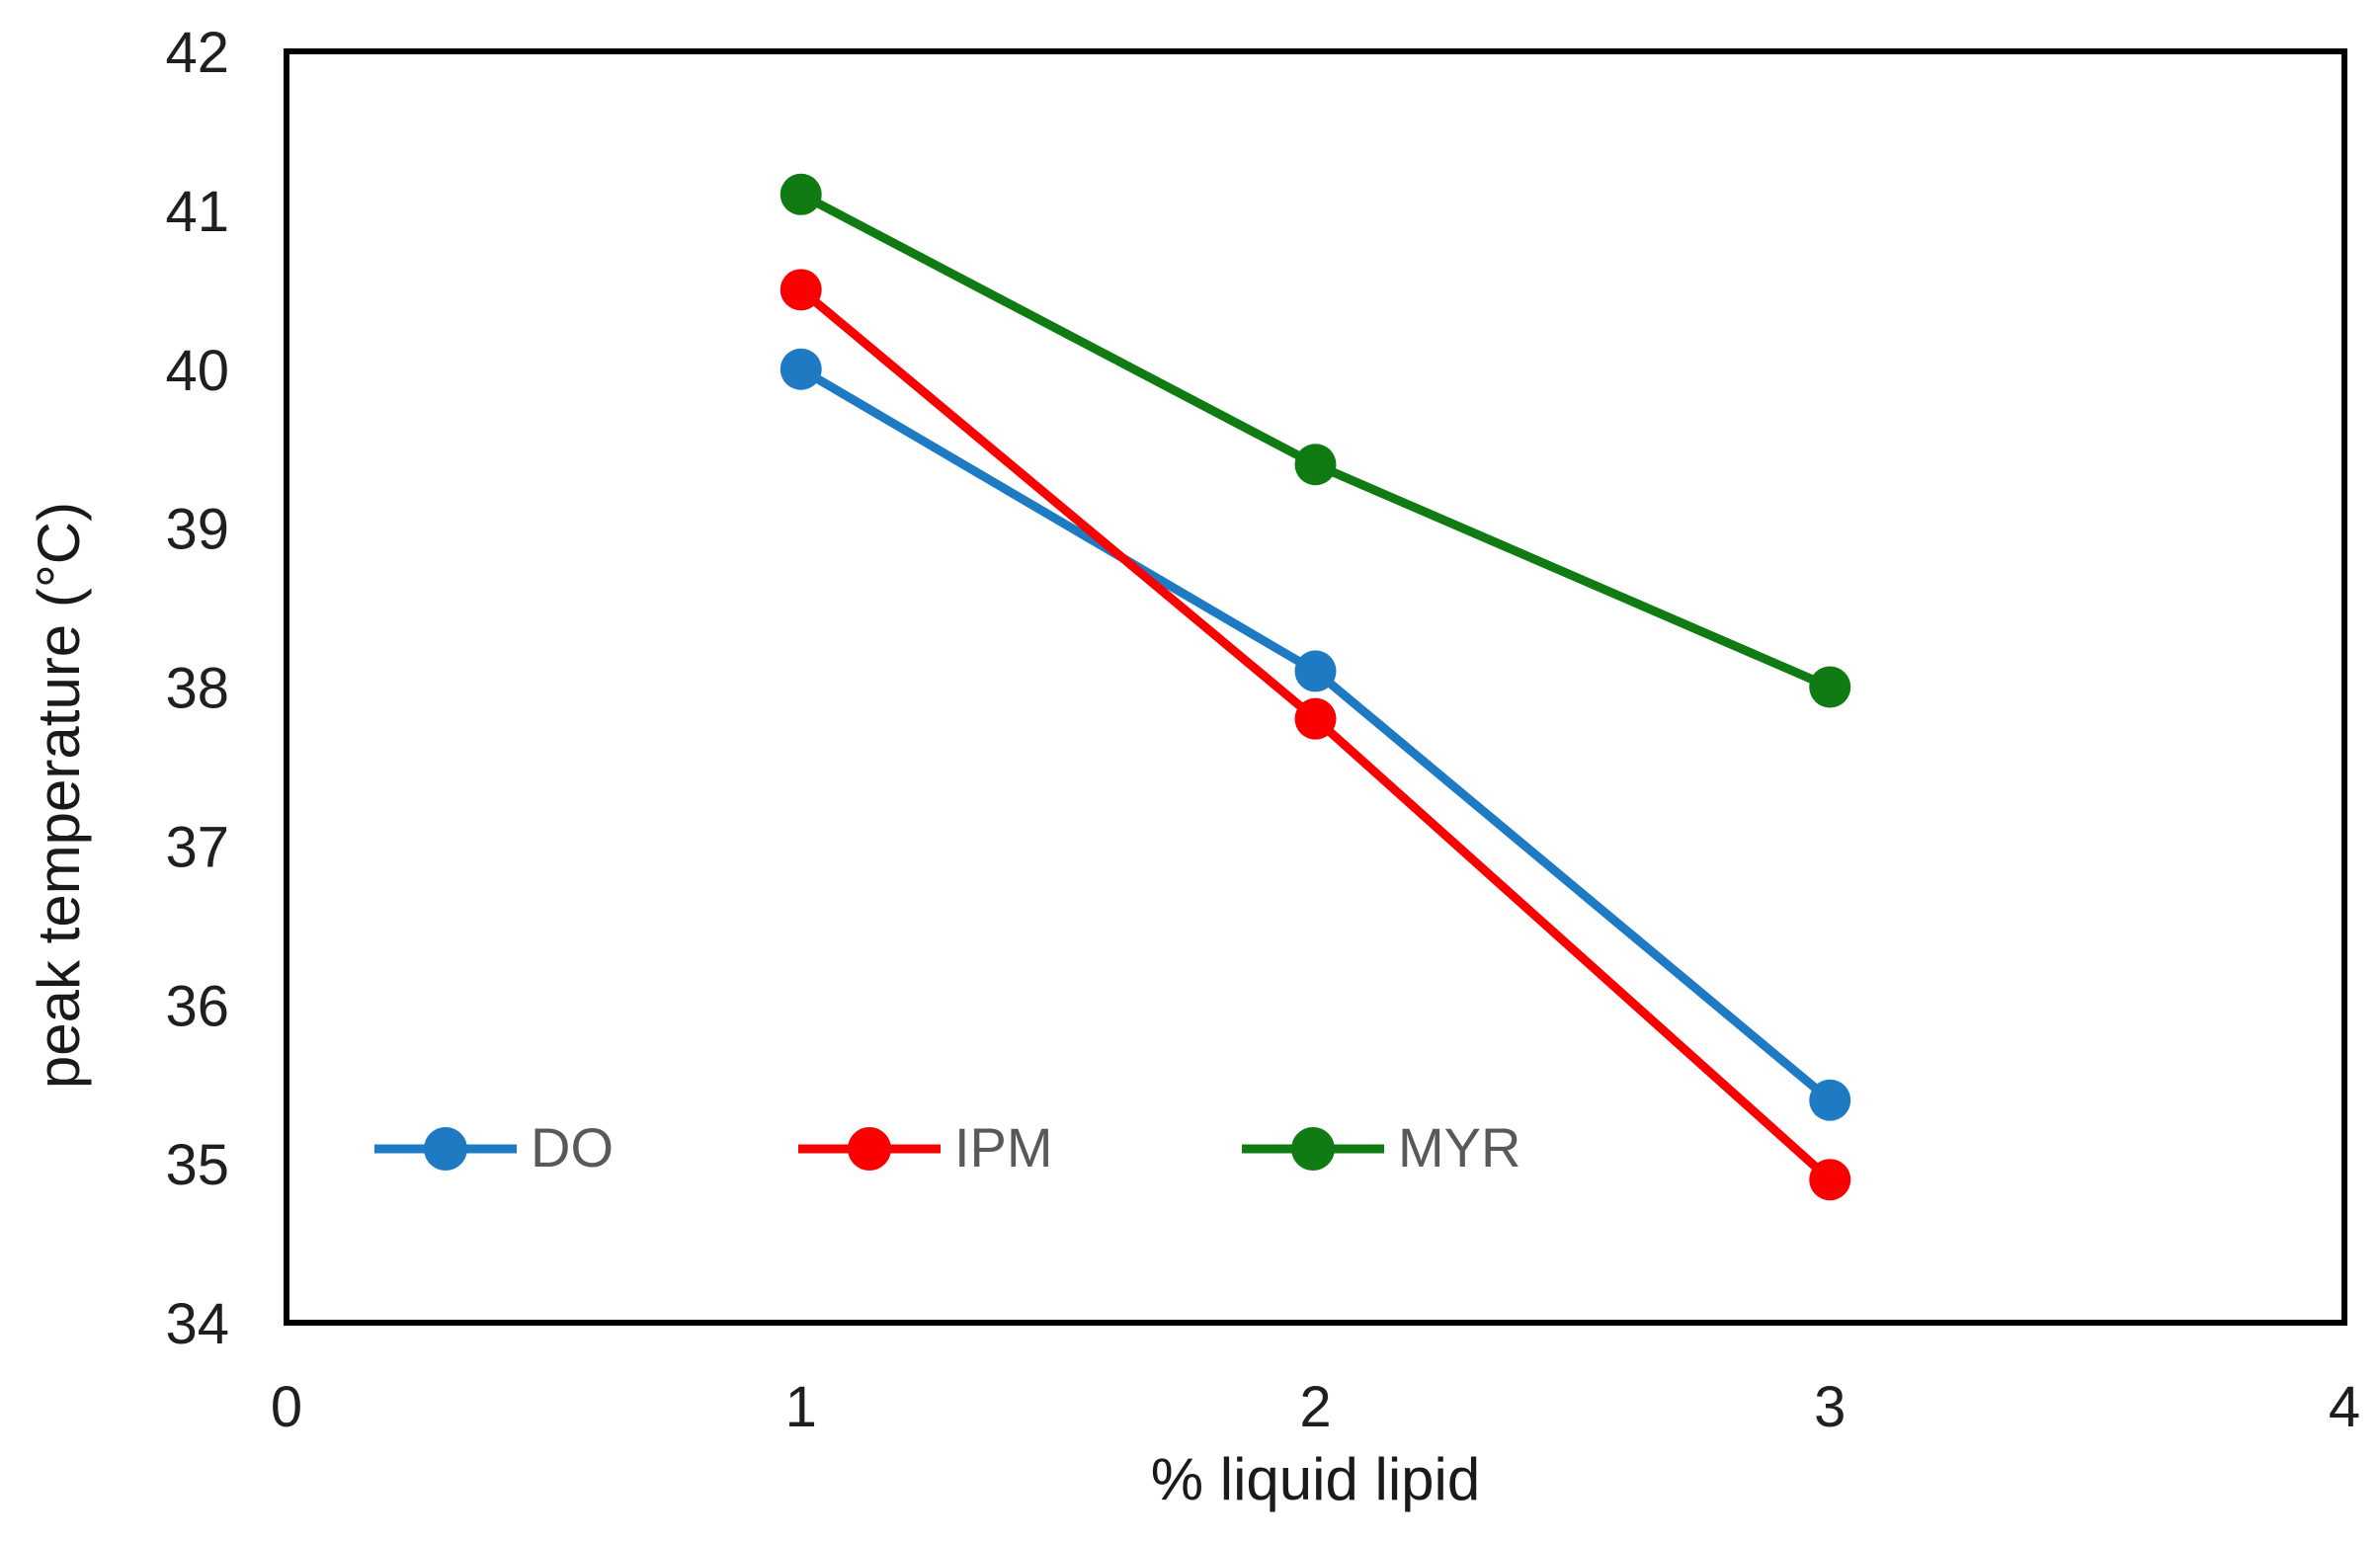  I want to click on series-line-myr, so click(1315, 440).